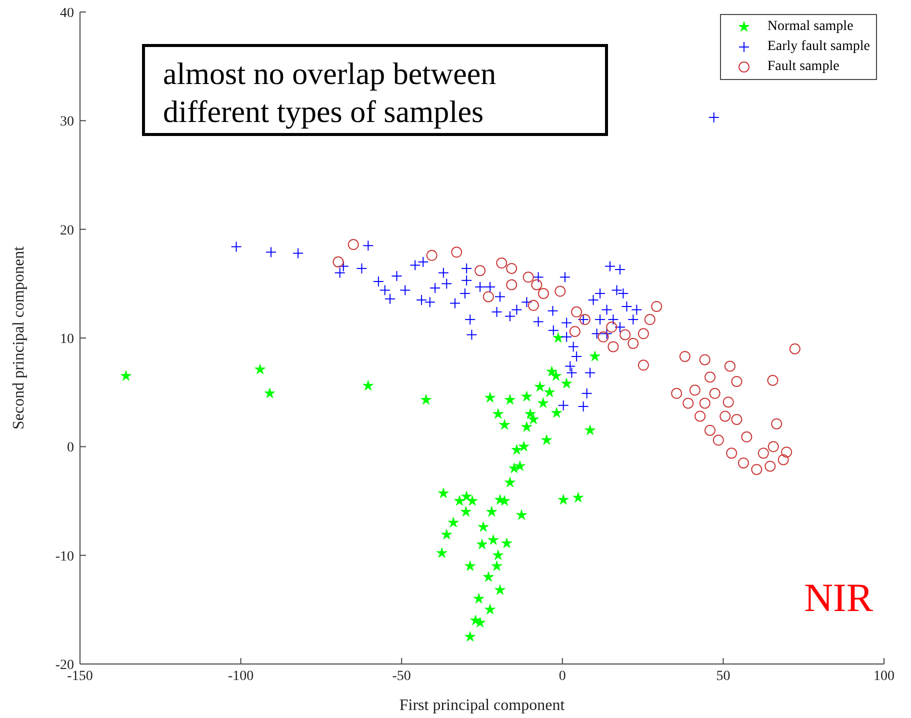 The height and width of the screenshot is (718, 911). I want to click on legend-label: Fault sample, so click(803, 67).